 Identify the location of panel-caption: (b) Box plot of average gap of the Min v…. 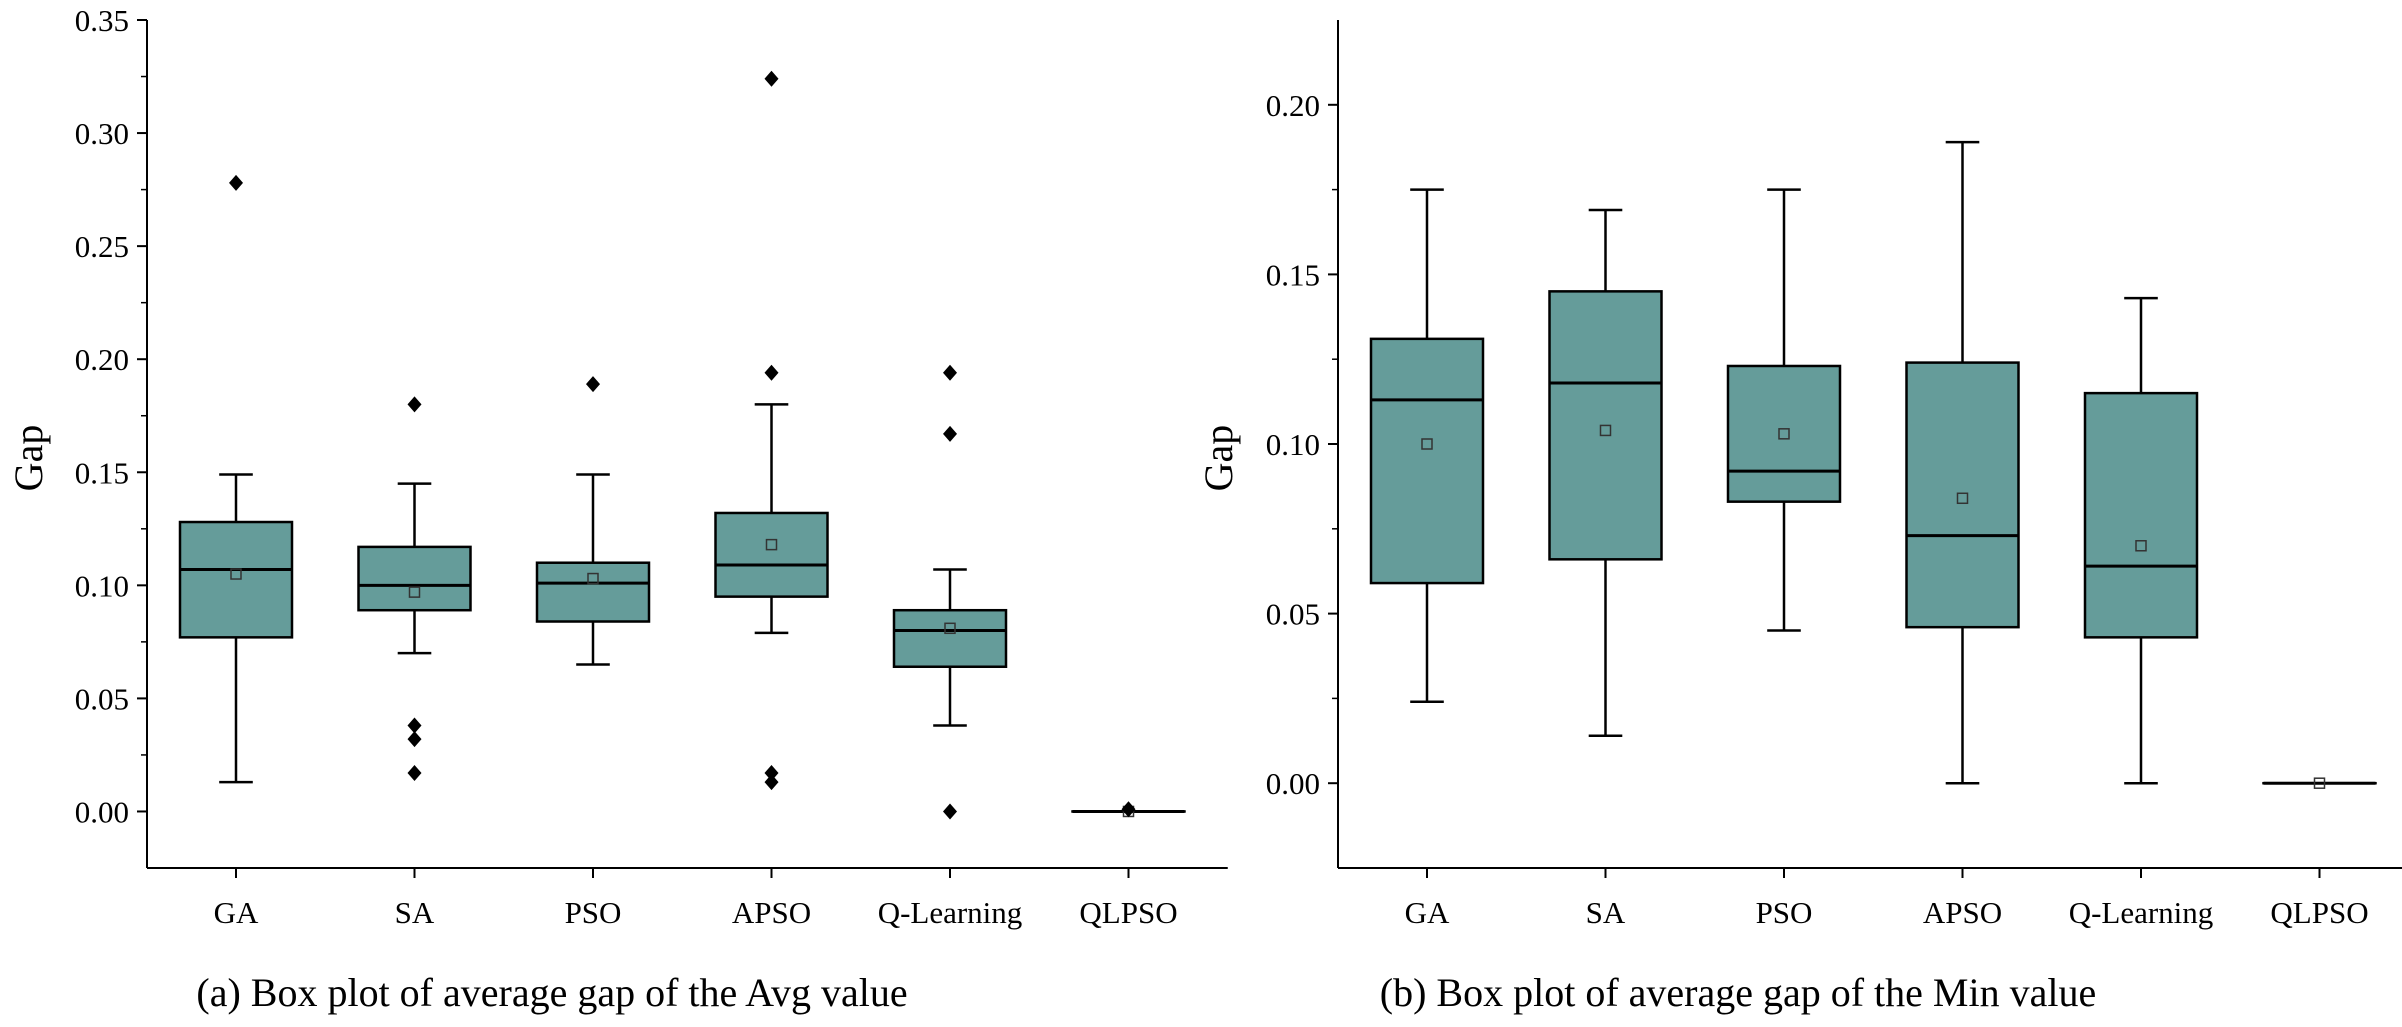
(1738, 992).